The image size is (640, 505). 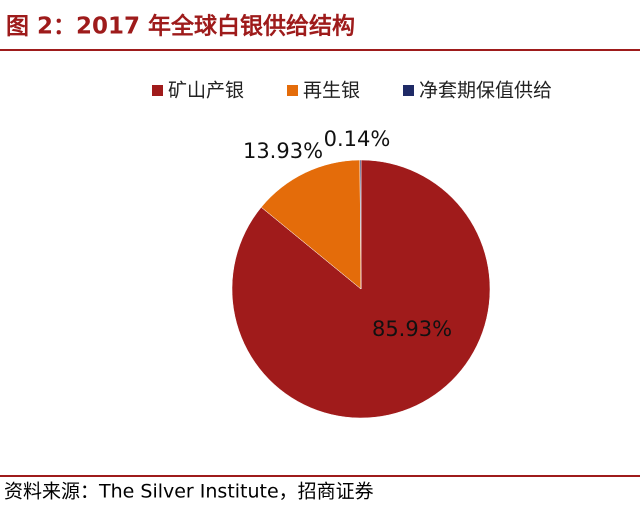 What do you see at coordinates (189, 492) in the screenshot?
I see `source: 资料来源：The Silver Institute，招商证券` at bounding box center [189, 492].